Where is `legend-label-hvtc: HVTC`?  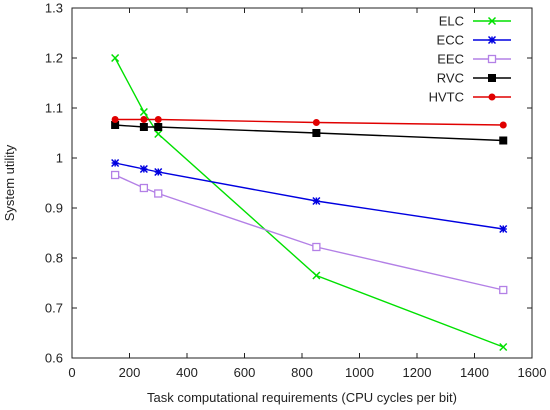 legend-label-hvtc: HVTC is located at coordinates (446, 97).